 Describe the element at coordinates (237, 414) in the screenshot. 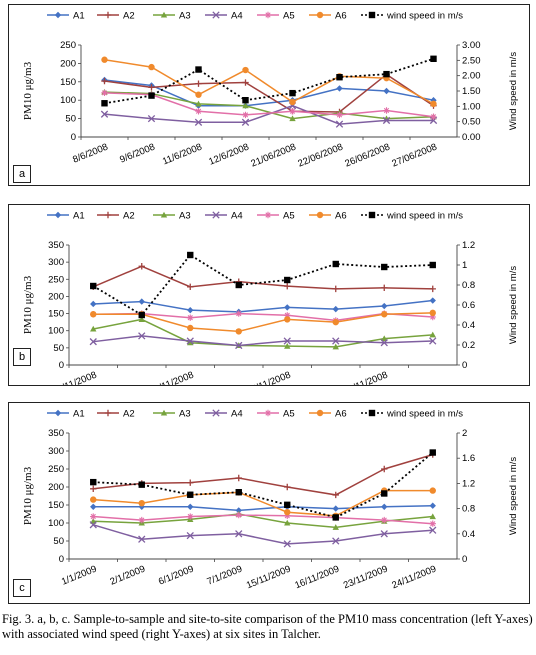

I see `legend-label: A4` at that location.